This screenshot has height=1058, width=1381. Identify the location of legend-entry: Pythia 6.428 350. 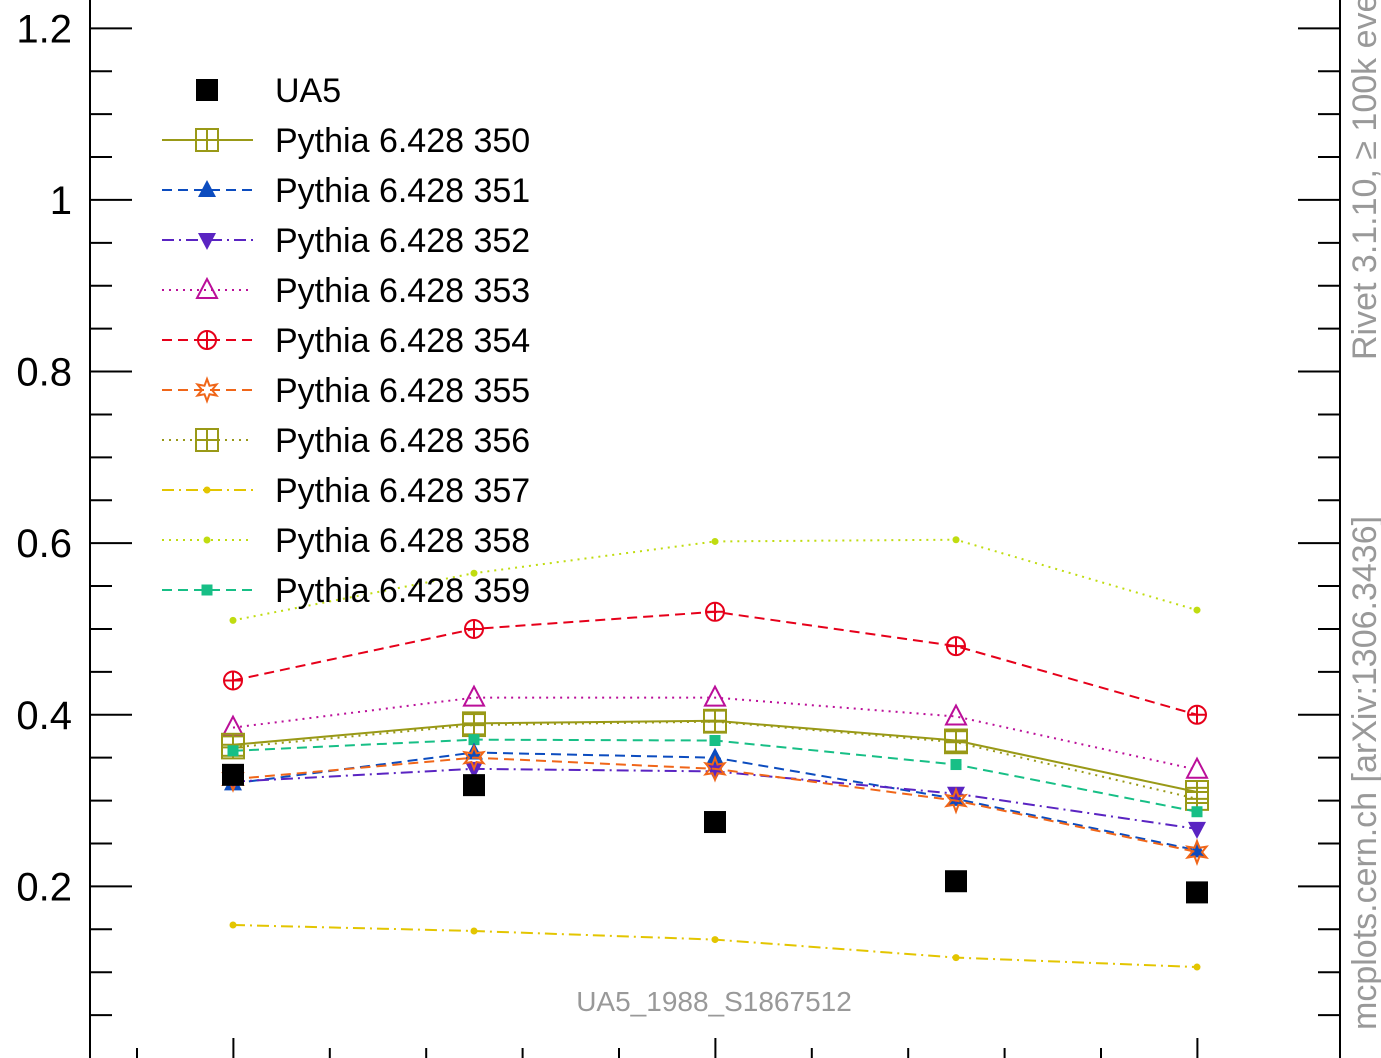
(346, 141).